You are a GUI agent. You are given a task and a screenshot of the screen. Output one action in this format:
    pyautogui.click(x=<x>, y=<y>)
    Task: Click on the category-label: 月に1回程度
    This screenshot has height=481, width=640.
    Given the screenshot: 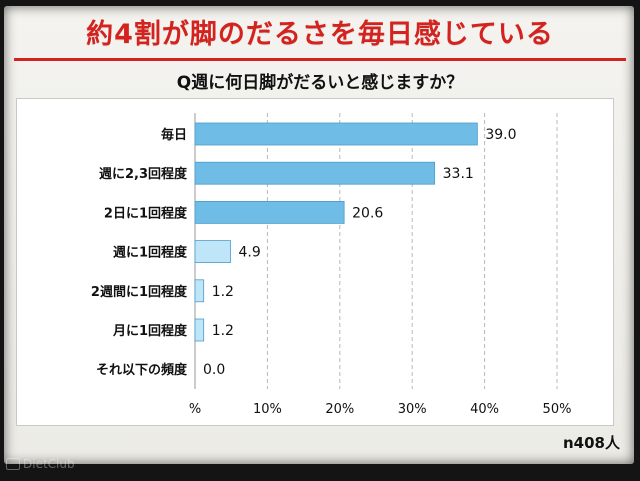 What is the action you would take?
    pyautogui.click(x=150, y=331)
    